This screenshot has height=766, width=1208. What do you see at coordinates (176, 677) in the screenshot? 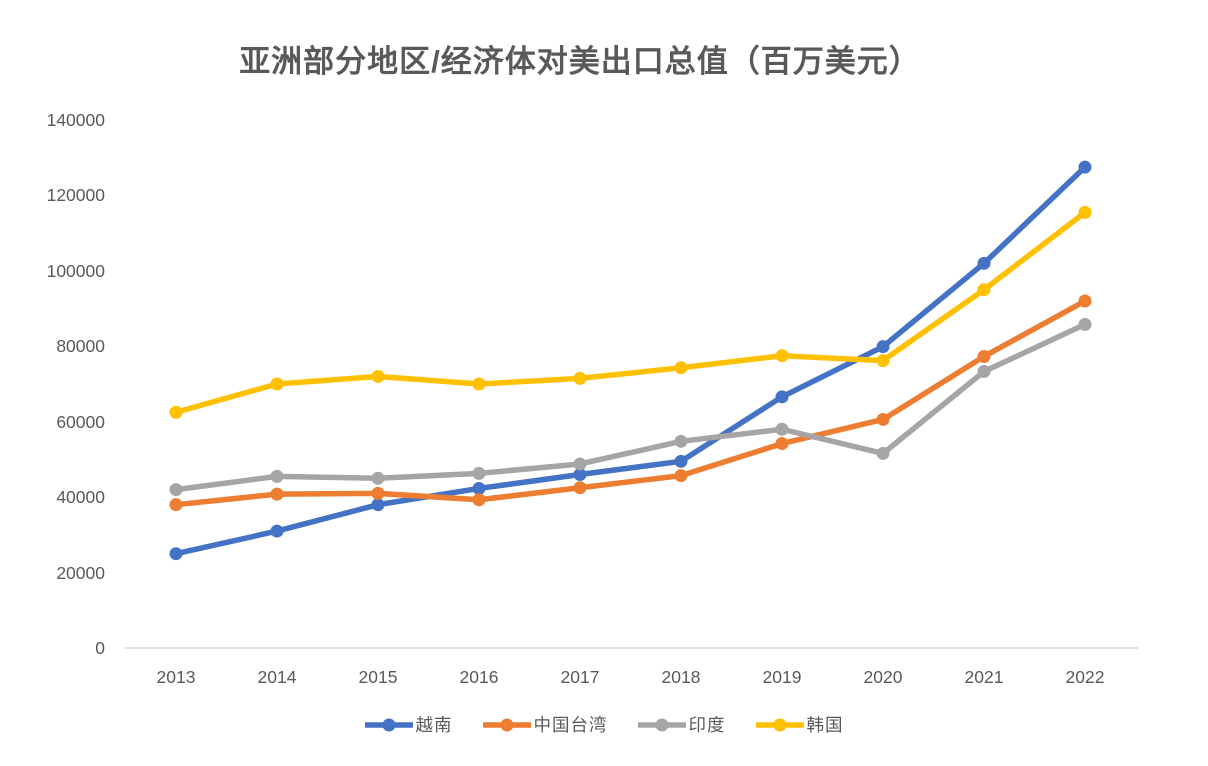
I see `x-tick-label: 2013` at bounding box center [176, 677].